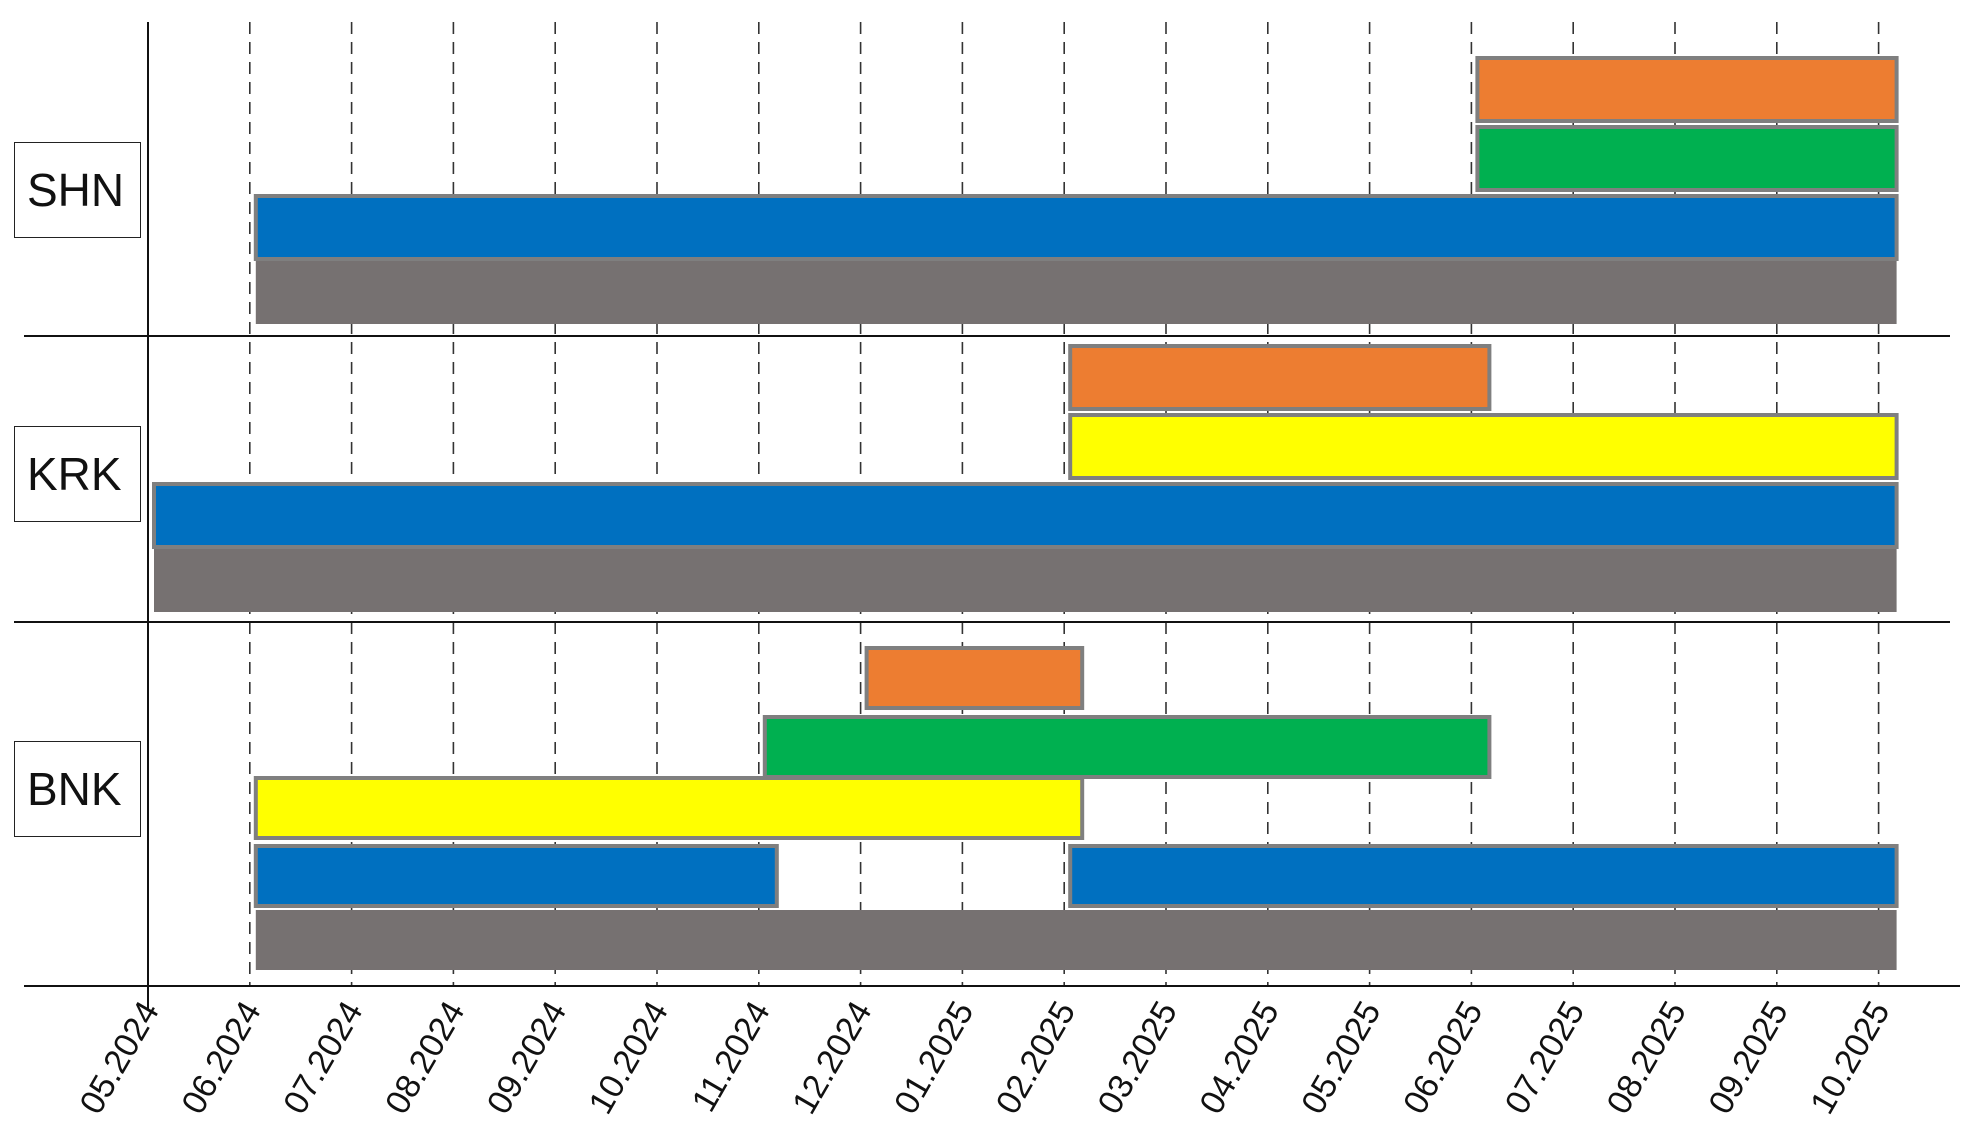 The width and height of the screenshot is (1968, 1127). What do you see at coordinates (1850, 1057) in the screenshot?
I see `x-tick-label: 10.2025` at bounding box center [1850, 1057].